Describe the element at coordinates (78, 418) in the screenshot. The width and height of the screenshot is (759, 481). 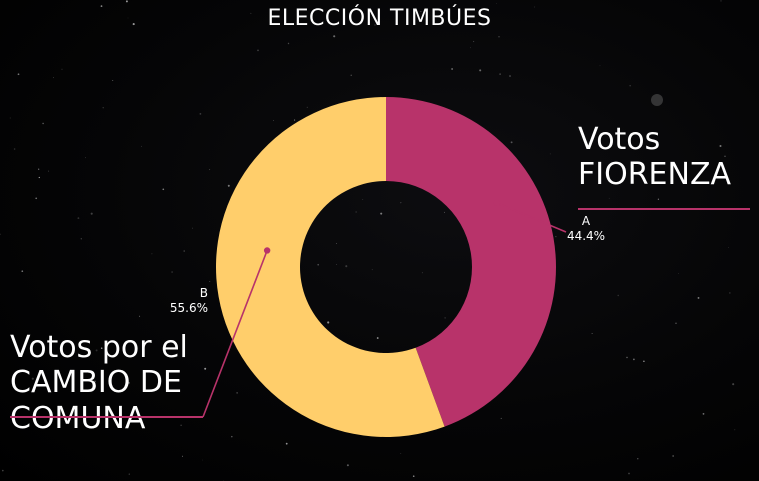
I see `callout-b-line3: COMUNA` at that location.